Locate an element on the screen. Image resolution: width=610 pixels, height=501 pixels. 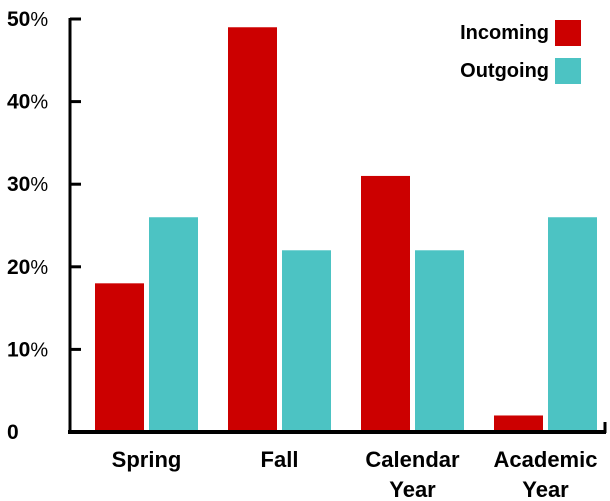
x-category-label: Spring is located at coordinates (147, 459).